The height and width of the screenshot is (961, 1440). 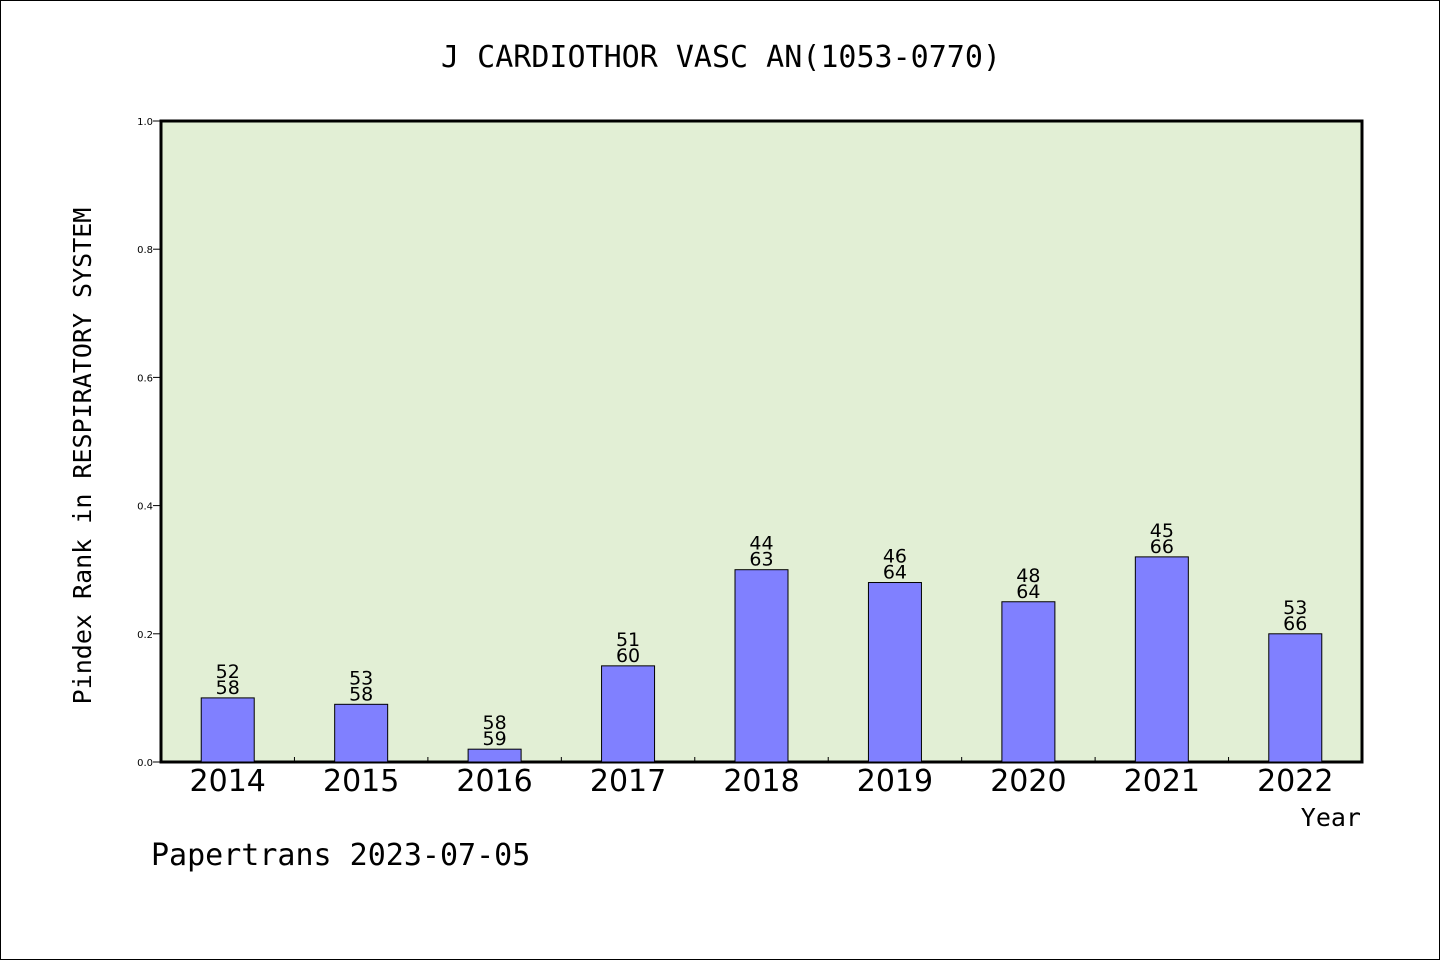 I want to click on bar-2020, so click(x=1028, y=682).